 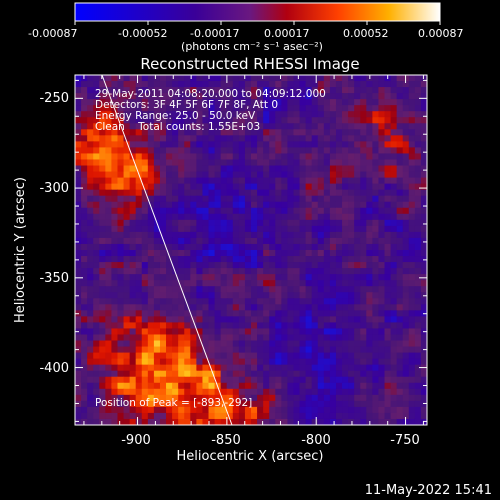 I want to click on y-tick-label: -400, so click(x=54, y=368).